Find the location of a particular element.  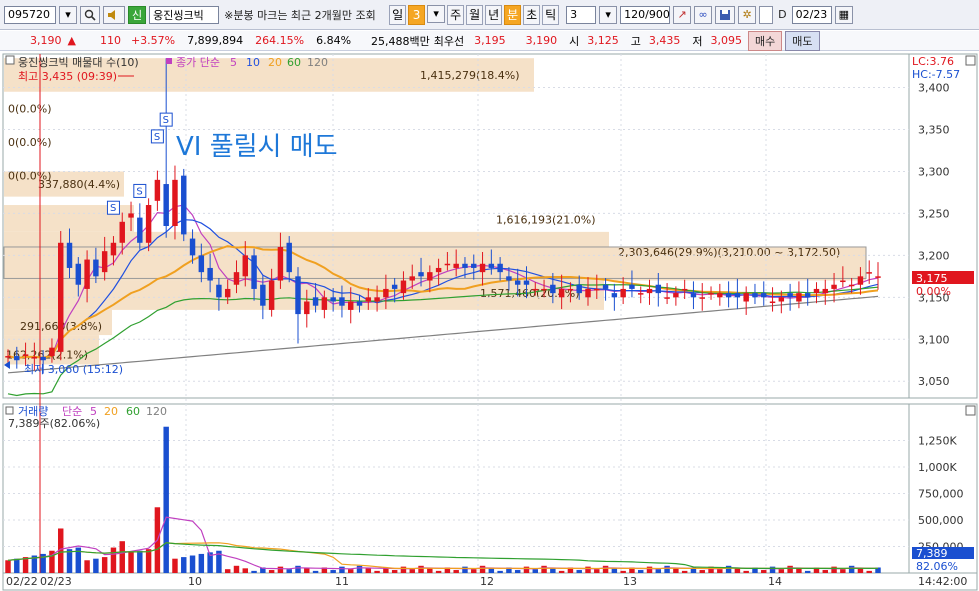

sell-signal-letter: S is located at coordinates (157, 137).